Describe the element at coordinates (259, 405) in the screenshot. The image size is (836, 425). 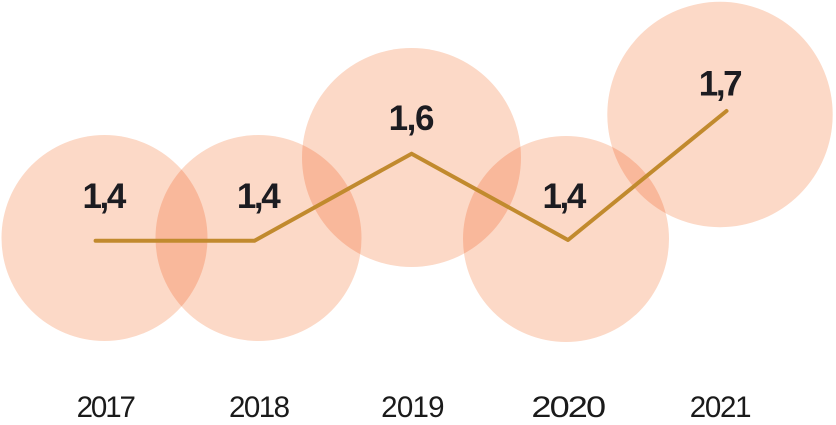
I see `svg-text: 2018` at that location.